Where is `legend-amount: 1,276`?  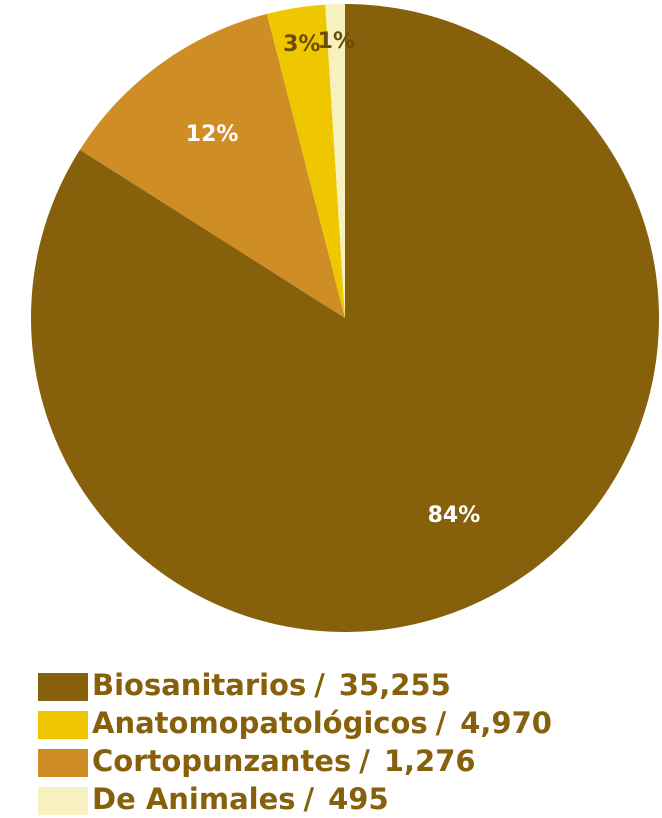
legend-amount: 1,276 is located at coordinates (430, 761).